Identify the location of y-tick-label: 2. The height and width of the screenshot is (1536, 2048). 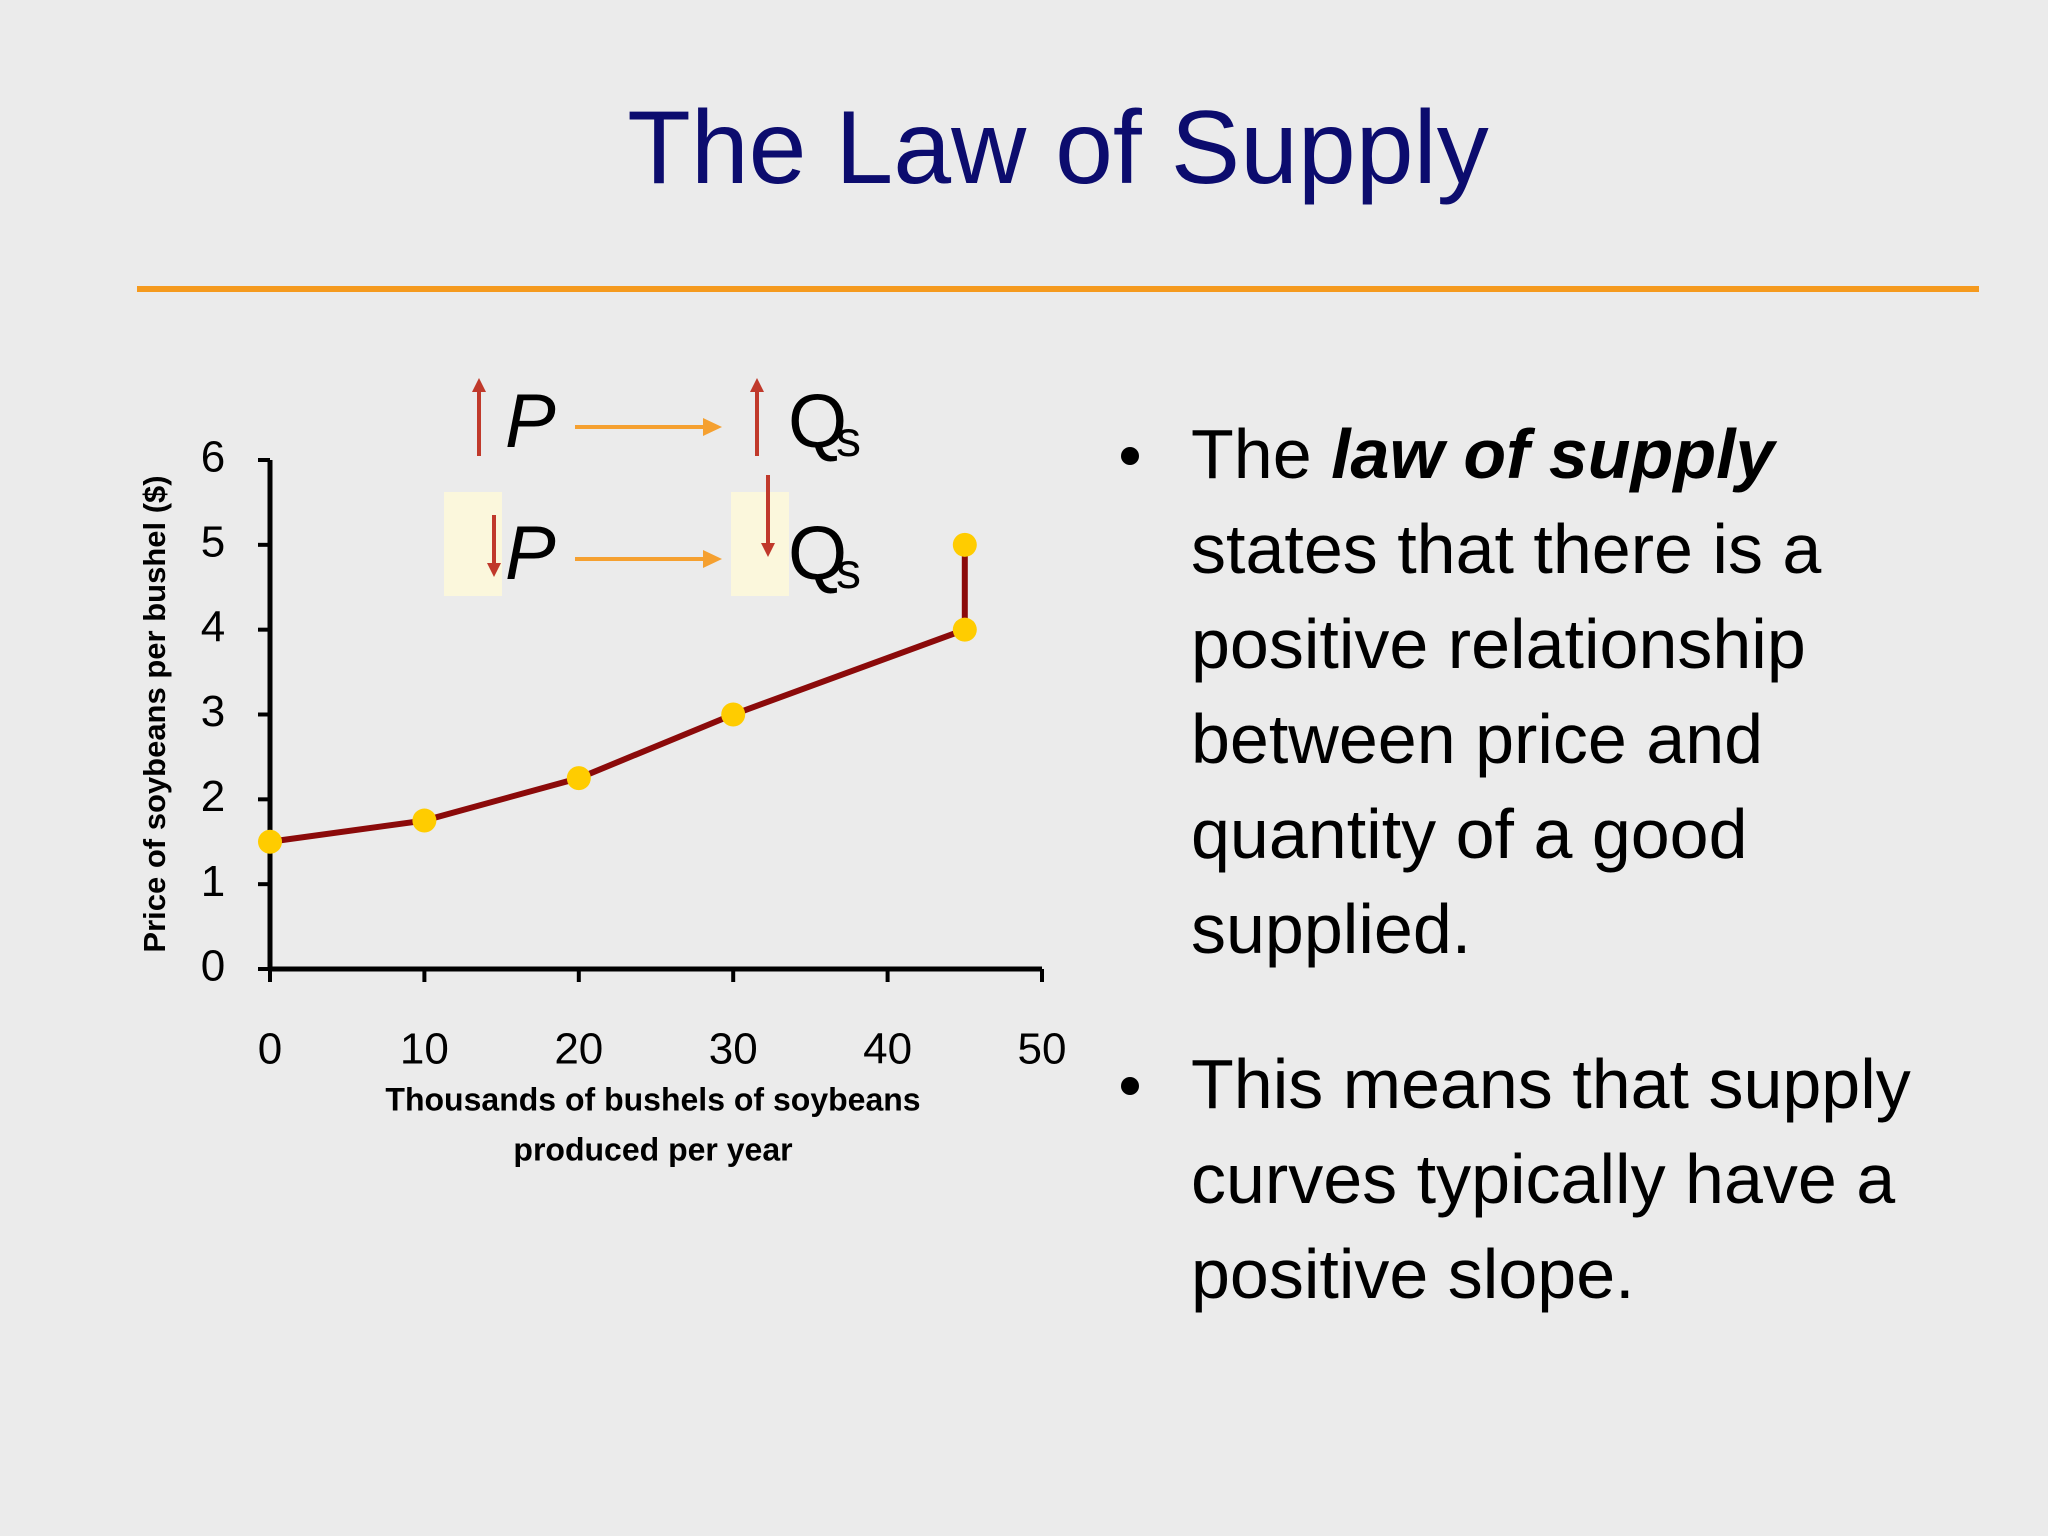
(213, 796).